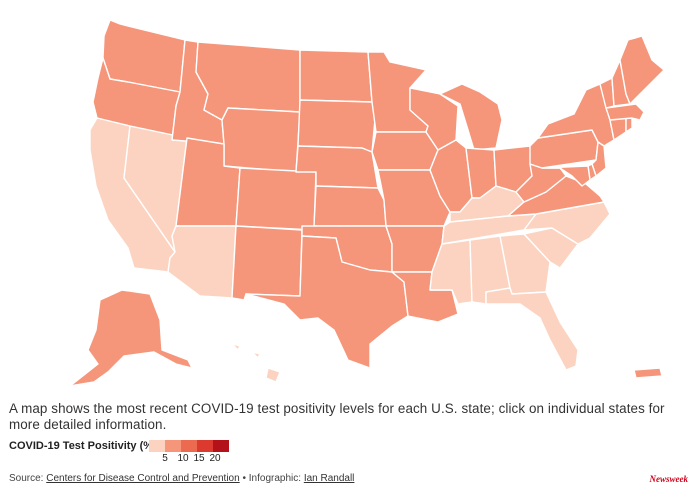 The height and width of the screenshot is (491, 700). What do you see at coordinates (532, 329) in the screenshot?
I see `state-FL` at bounding box center [532, 329].